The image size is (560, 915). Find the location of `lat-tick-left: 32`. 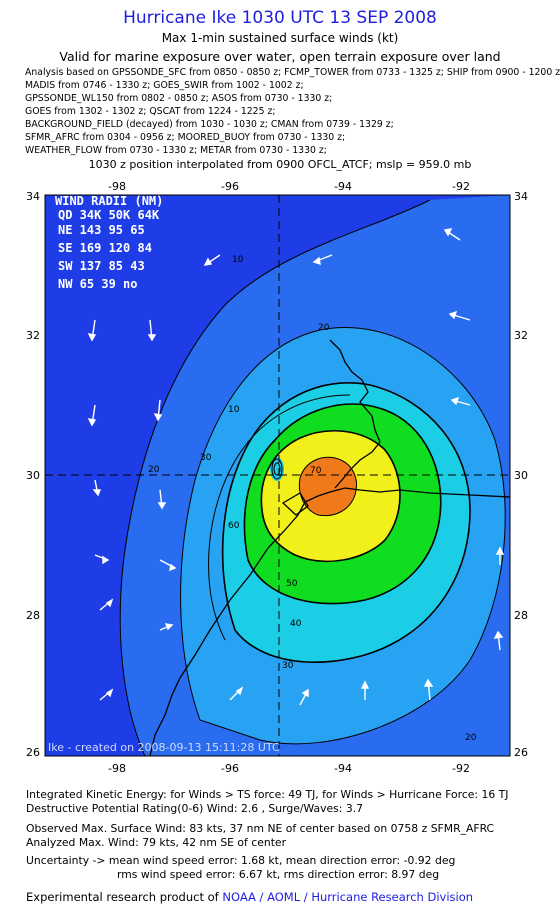

lat-tick-left: 32 is located at coordinates (33, 335).